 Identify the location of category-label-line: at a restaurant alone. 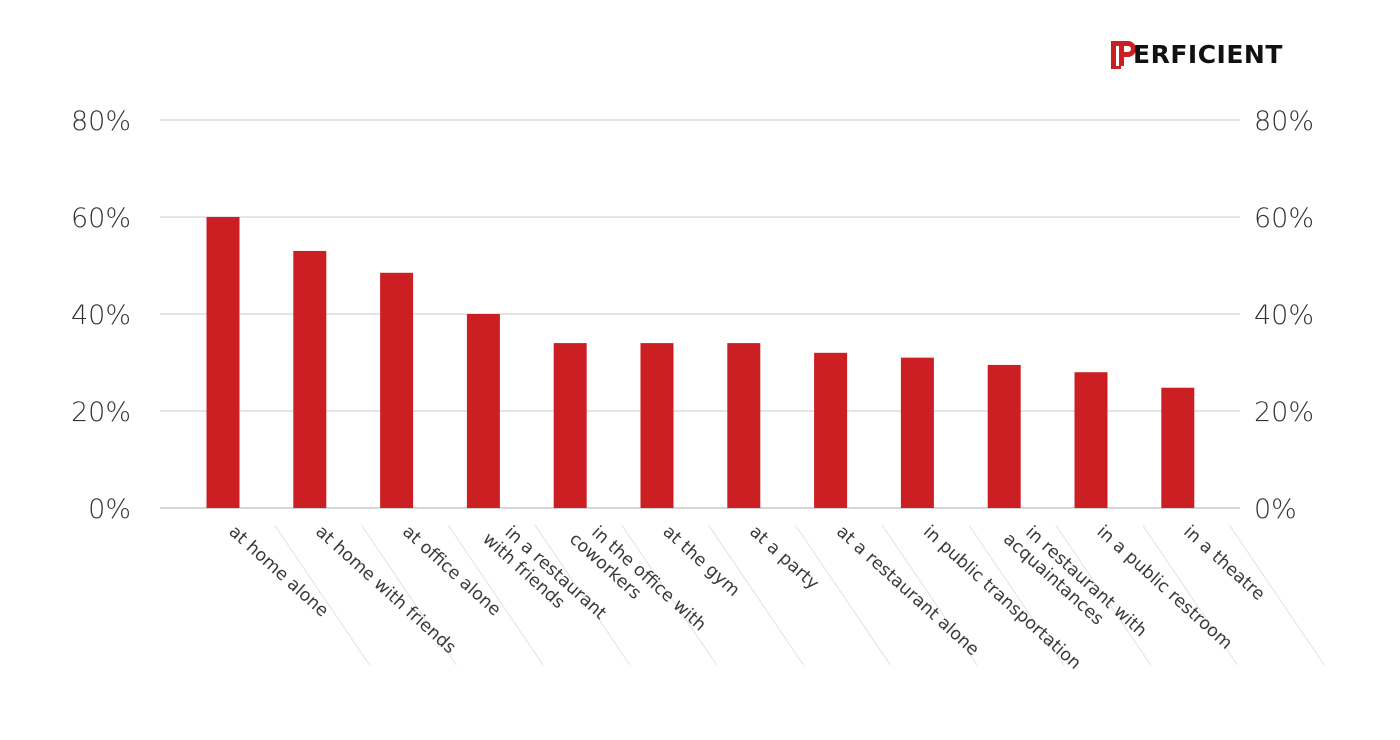
(907, 591).